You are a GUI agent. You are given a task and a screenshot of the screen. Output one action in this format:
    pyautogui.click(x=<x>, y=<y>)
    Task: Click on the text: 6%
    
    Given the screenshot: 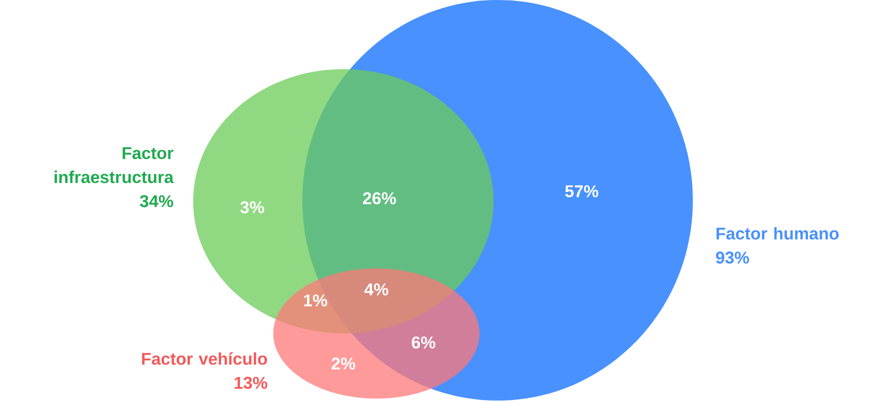 What is the action you would take?
    pyautogui.click(x=424, y=342)
    